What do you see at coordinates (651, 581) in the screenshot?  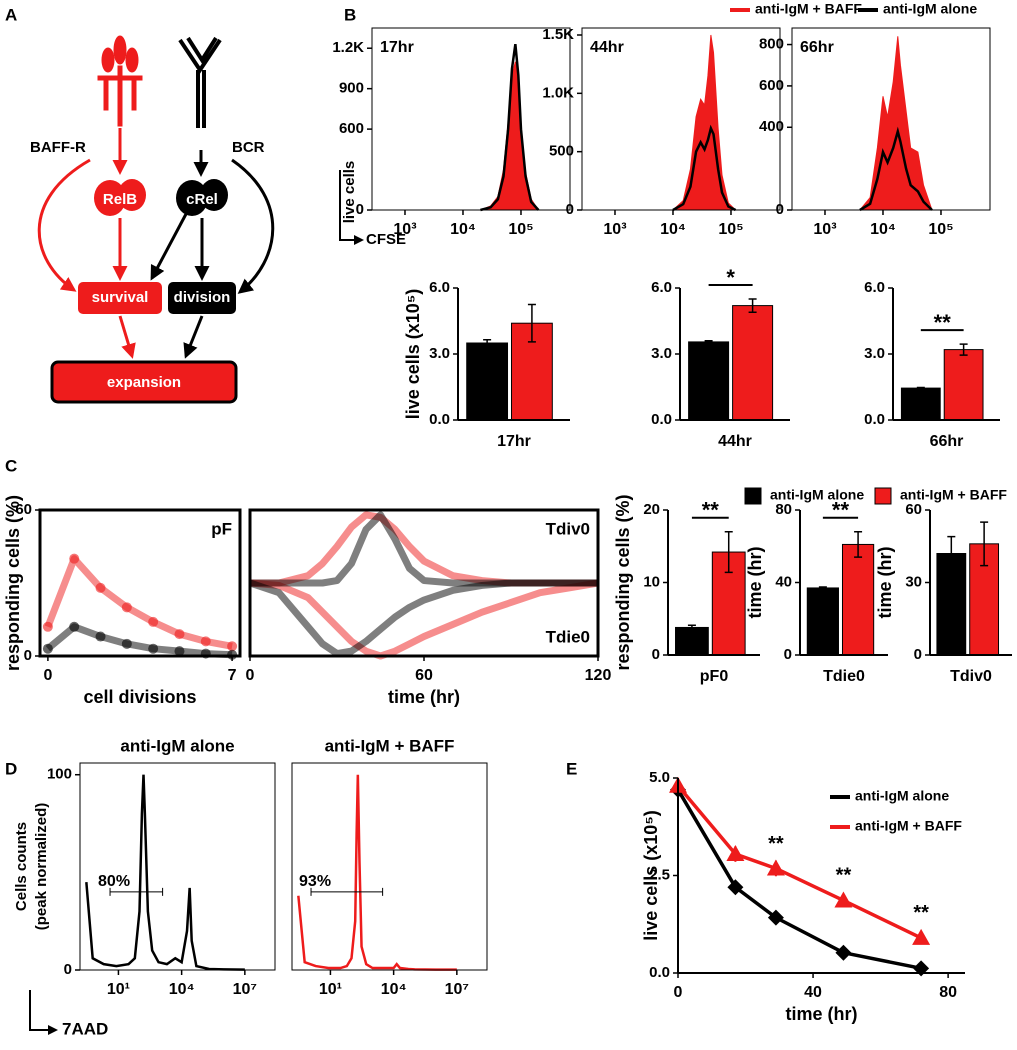 I see `y-tick-label: 10` at bounding box center [651, 581].